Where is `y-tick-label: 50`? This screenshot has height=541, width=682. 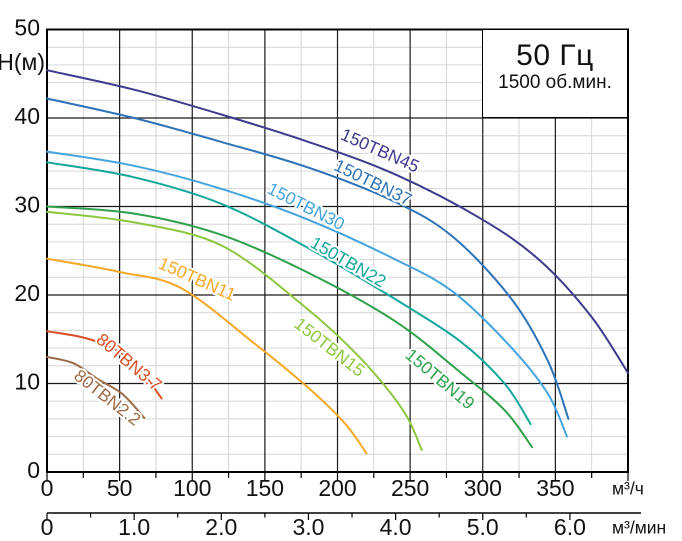 y-tick-label: 50 is located at coordinates (27, 28).